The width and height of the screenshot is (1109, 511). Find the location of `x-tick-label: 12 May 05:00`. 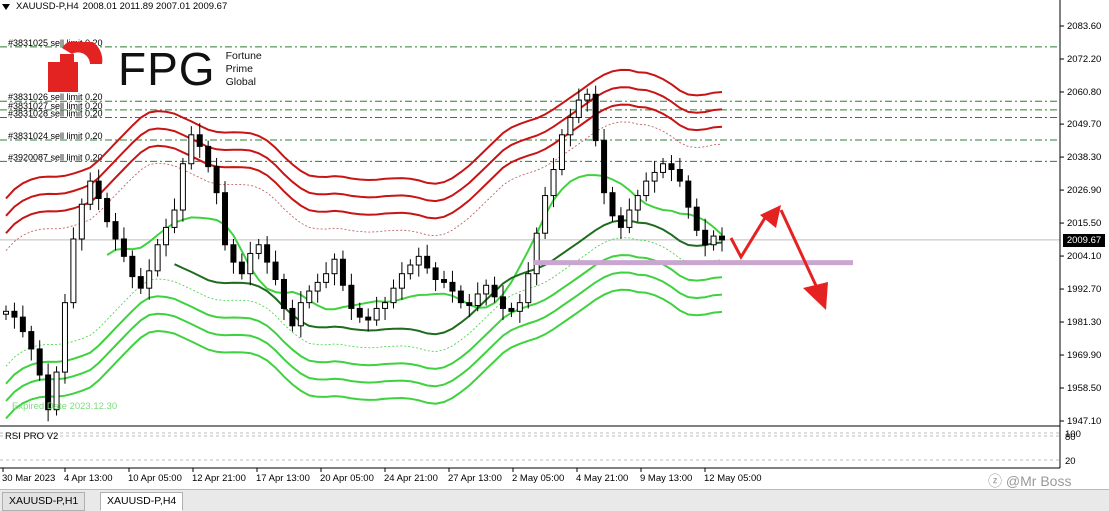

x-tick-label: 12 May 05:00 is located at coordinates (733, 478).